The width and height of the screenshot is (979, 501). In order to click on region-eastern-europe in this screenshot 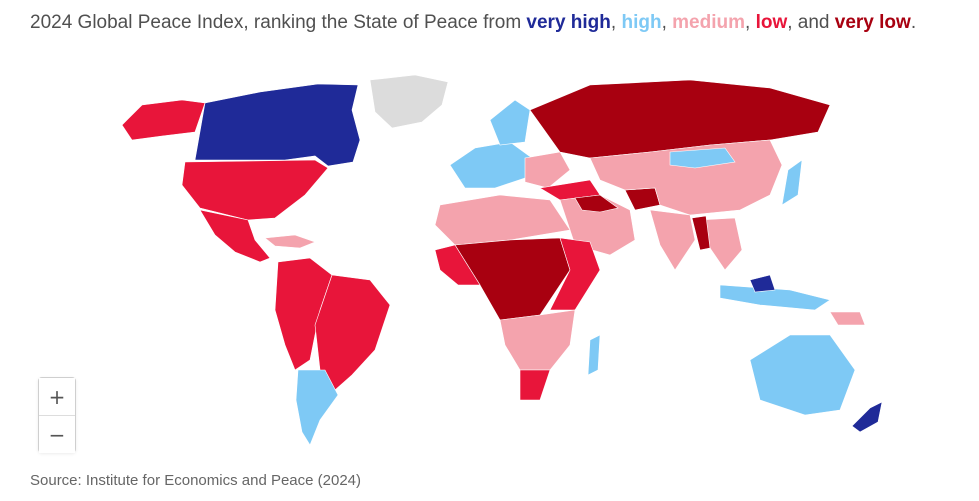, I will do `click(547, 170)`.